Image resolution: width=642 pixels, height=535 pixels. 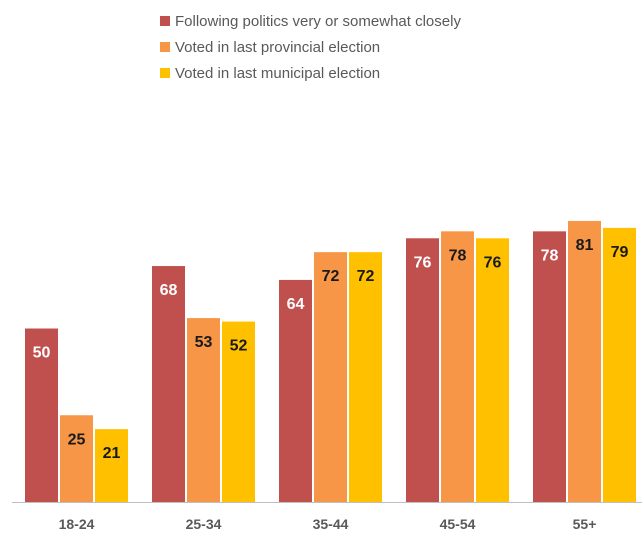 What do you see at coordinates (458, 255) in the screenshot?
I see `data-label-45-54-series-1: 78` at bounding box center [458, 255].